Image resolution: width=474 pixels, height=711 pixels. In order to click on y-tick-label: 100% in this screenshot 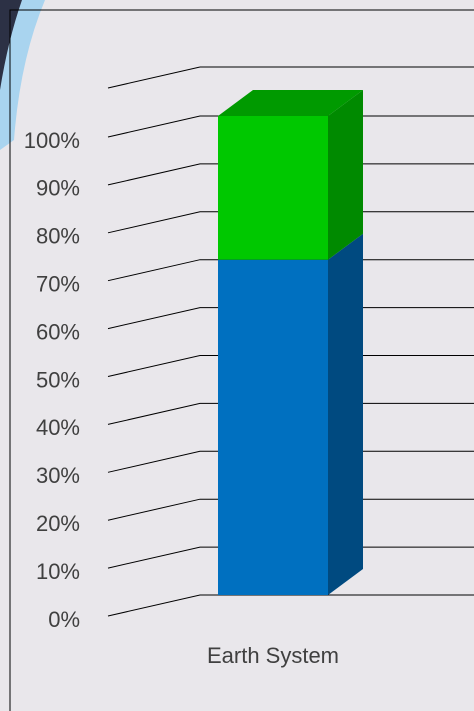, I will do `click(52, 140)`.